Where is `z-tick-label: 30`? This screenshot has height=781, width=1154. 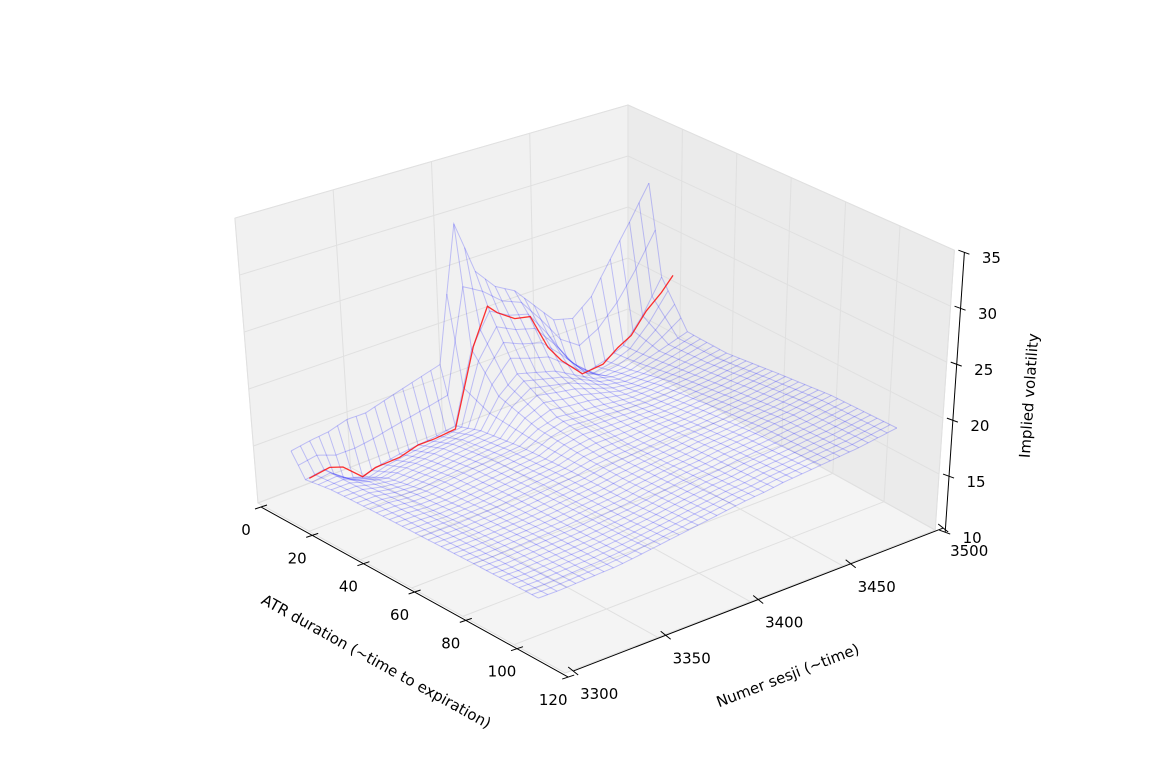 z-tick-label: 30 is located at coordinates (987, 314).